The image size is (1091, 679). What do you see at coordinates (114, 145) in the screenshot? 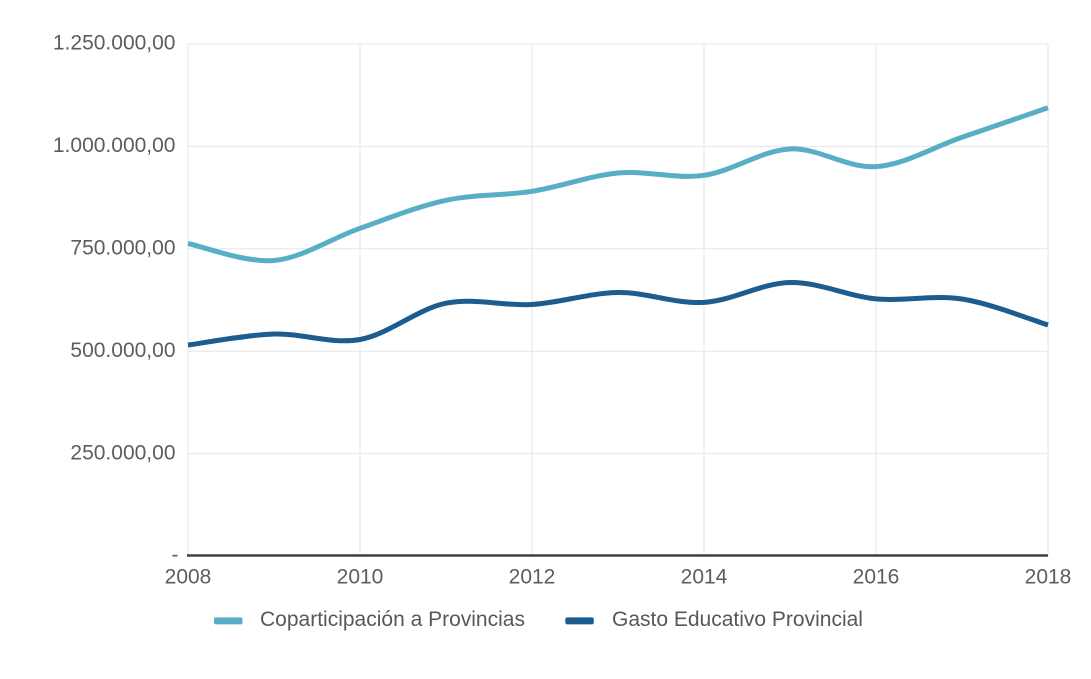
I see `svg-text: 1.000.000,00` at bounding box center [114, 145].